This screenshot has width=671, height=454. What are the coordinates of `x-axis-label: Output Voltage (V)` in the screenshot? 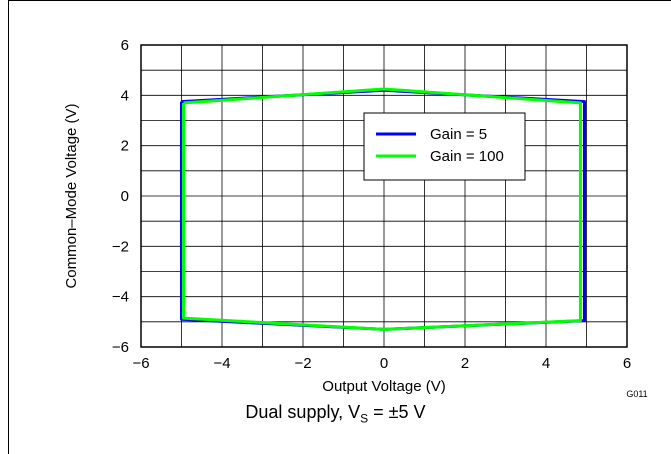 It's located at (383, 386).